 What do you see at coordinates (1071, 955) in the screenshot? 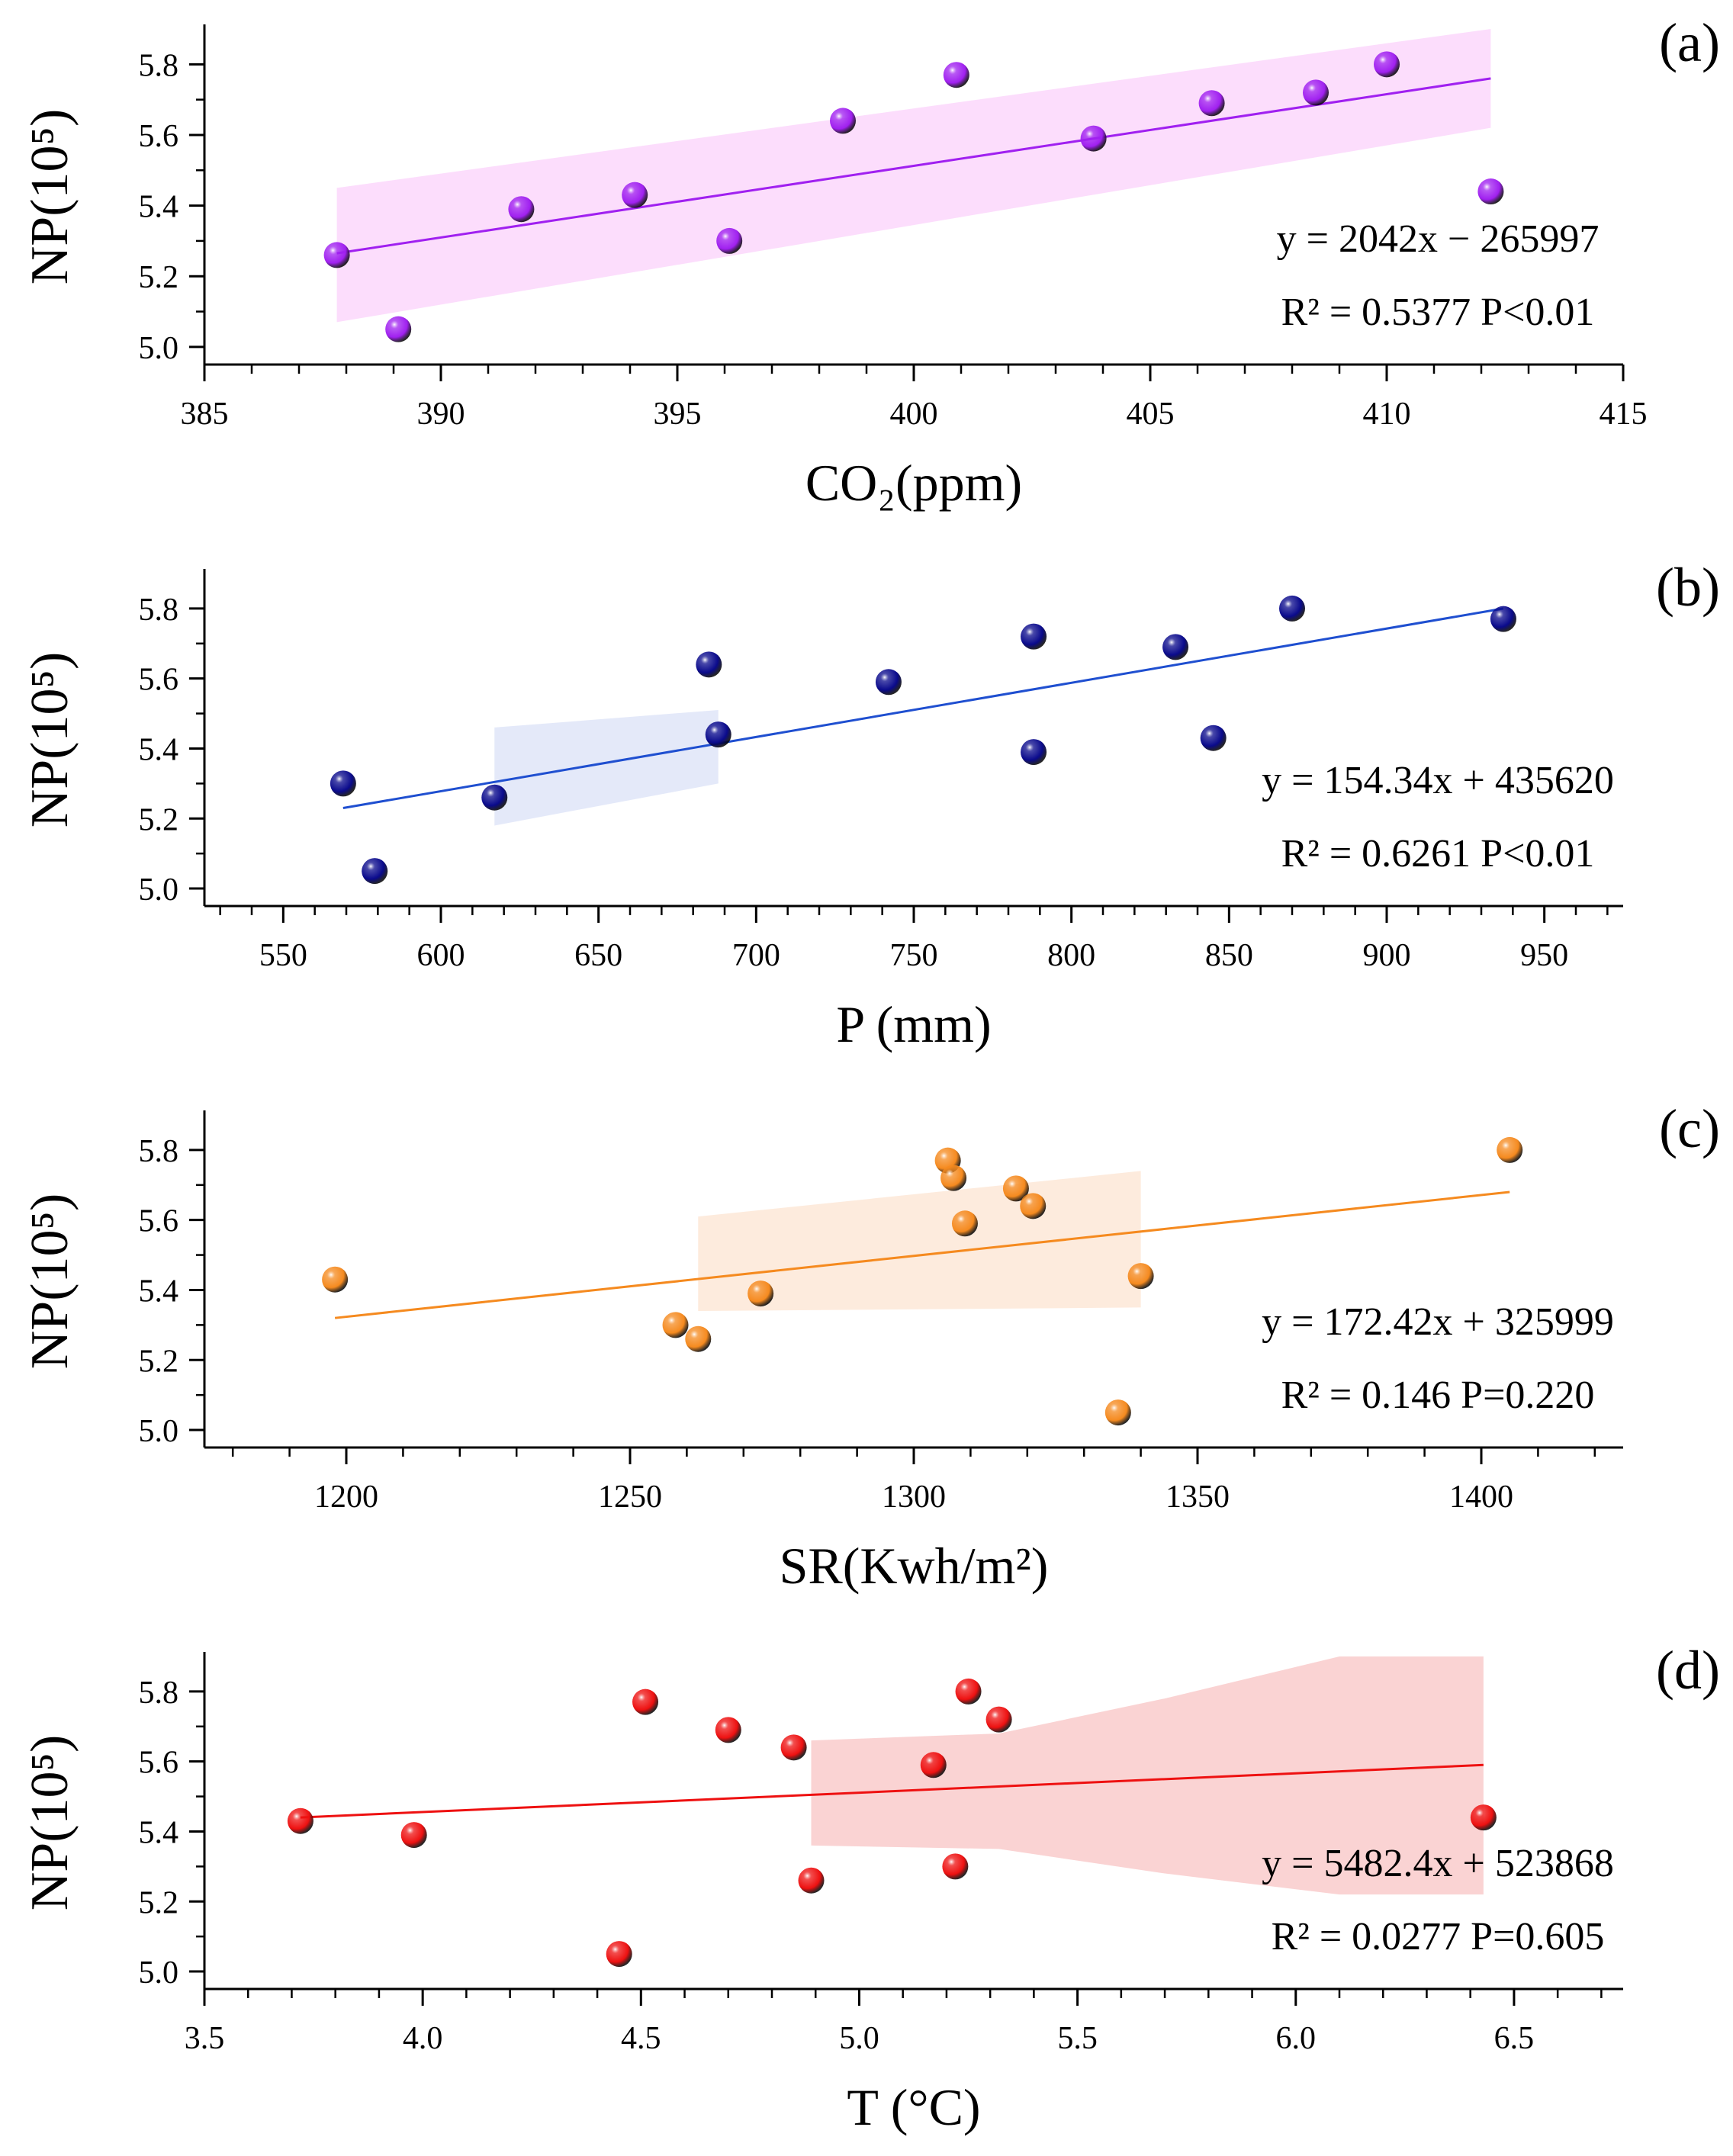
I see `x-tick-label: 800` at bounding box center [1071, 955].